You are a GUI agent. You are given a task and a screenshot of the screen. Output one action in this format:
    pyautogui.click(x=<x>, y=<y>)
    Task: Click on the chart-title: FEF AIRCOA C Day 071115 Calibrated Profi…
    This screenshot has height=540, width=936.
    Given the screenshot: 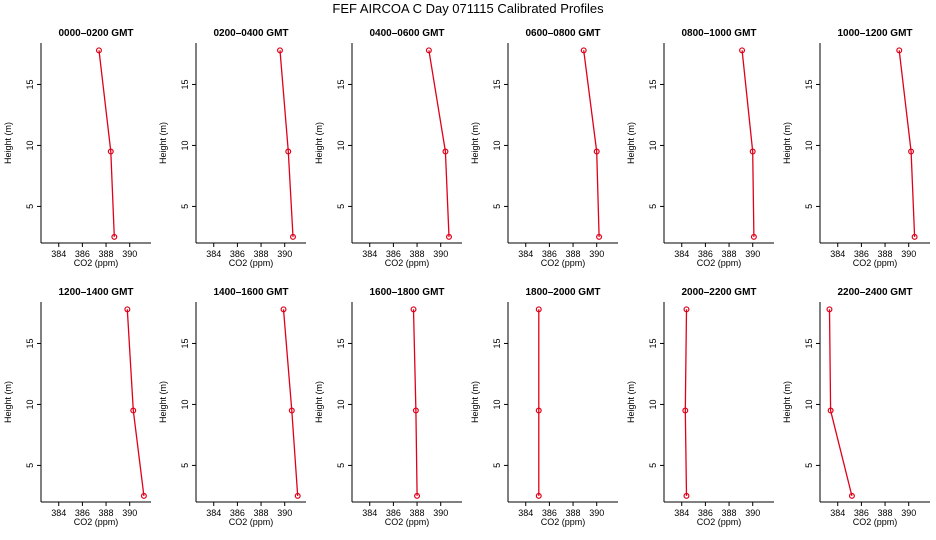 What is the action you would take?
    pyautogui.click(x=468, y=8)
    